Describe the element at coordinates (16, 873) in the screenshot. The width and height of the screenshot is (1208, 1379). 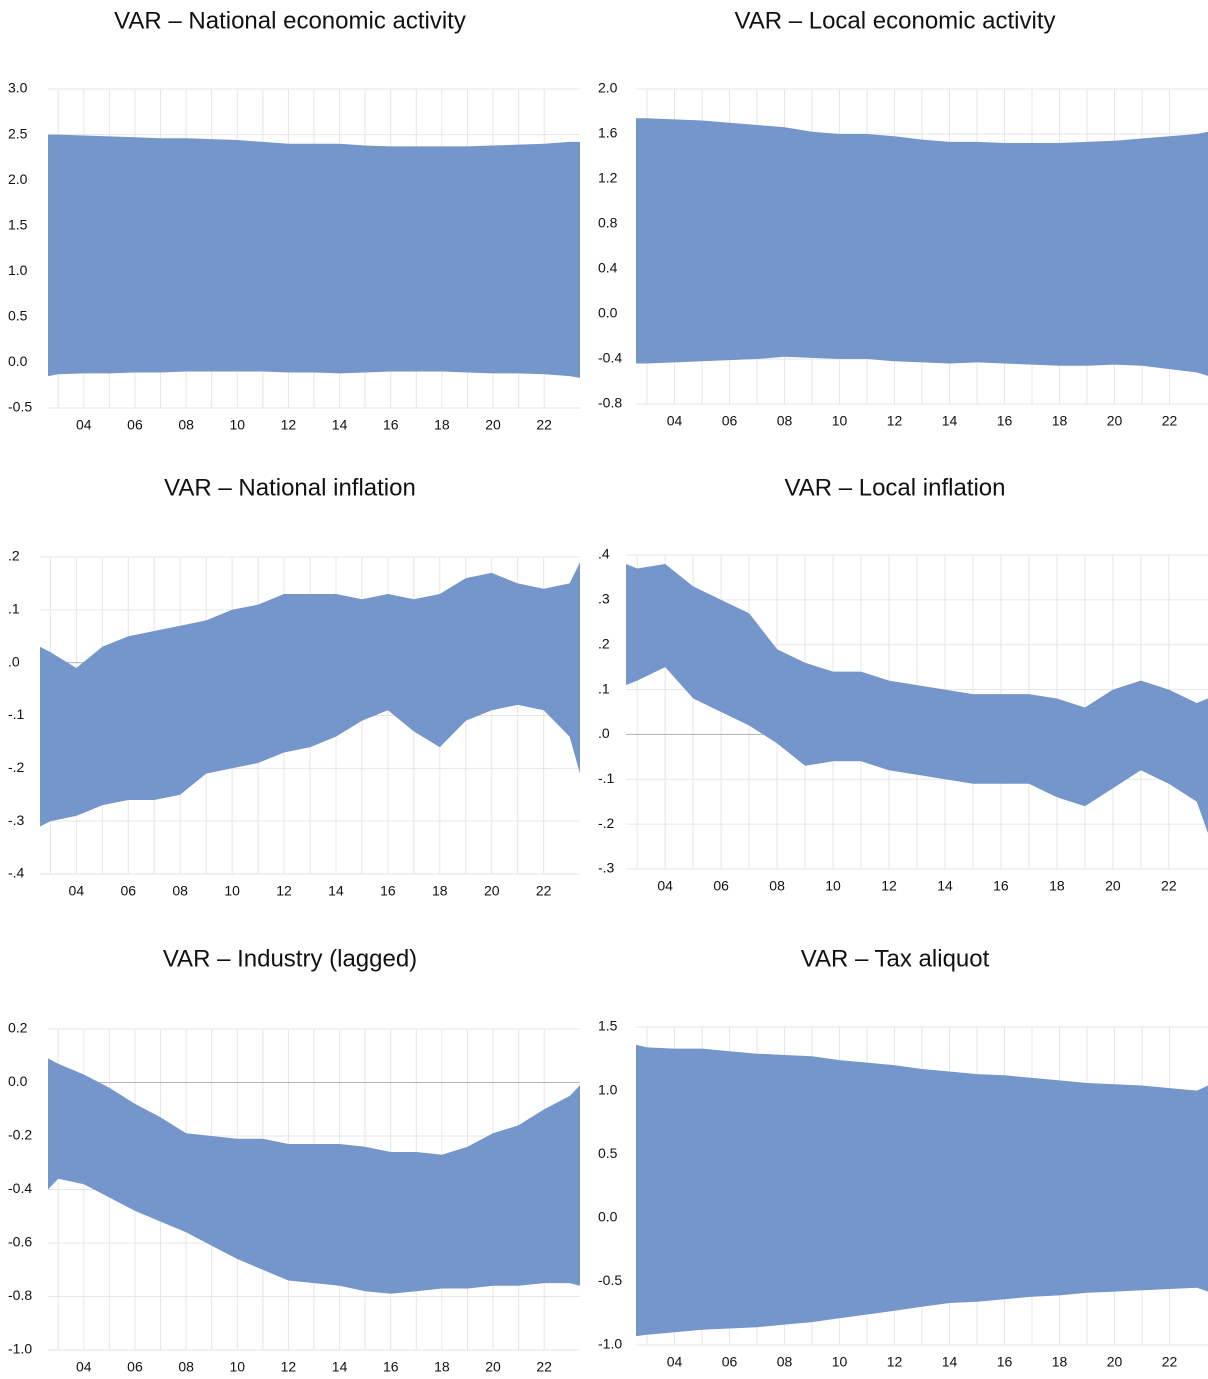
I see `y-tick-label: -.4` at that location.